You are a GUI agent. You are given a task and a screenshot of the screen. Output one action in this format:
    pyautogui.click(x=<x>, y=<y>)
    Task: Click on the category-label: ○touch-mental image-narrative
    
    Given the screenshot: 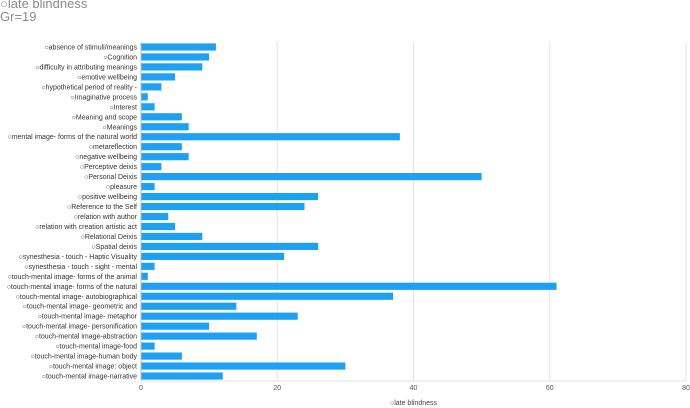 What is the action you would take?
    pyautogui.click(x=89, y=377)
    